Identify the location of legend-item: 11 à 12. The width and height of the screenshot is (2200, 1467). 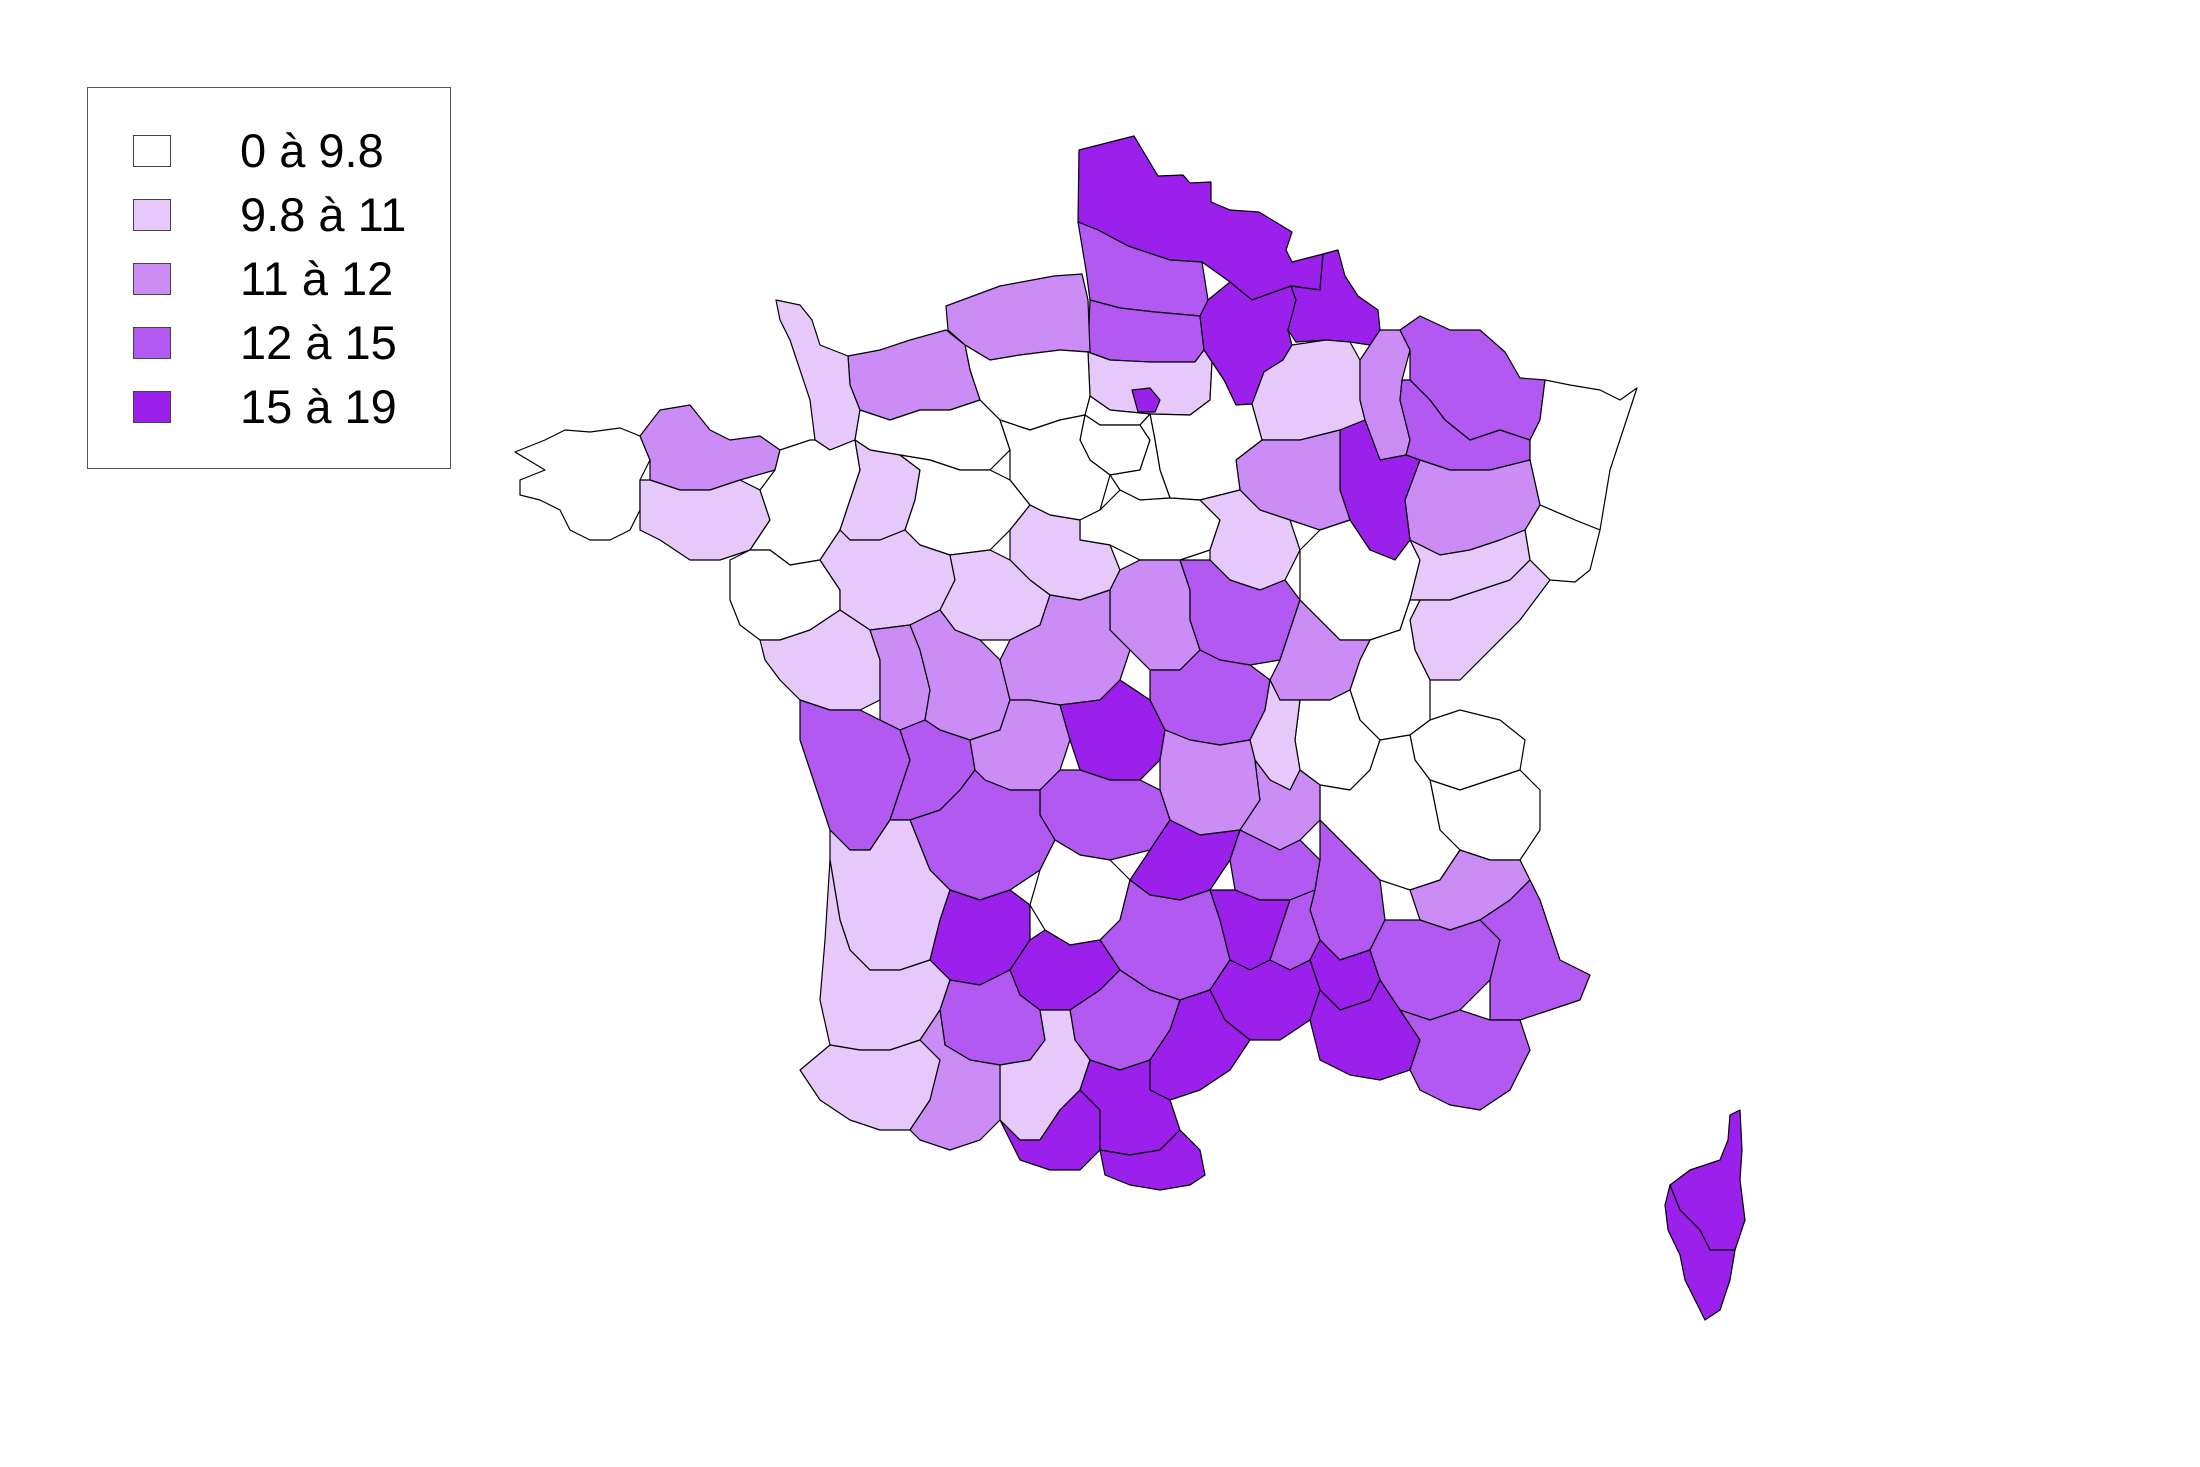
(263, 278).